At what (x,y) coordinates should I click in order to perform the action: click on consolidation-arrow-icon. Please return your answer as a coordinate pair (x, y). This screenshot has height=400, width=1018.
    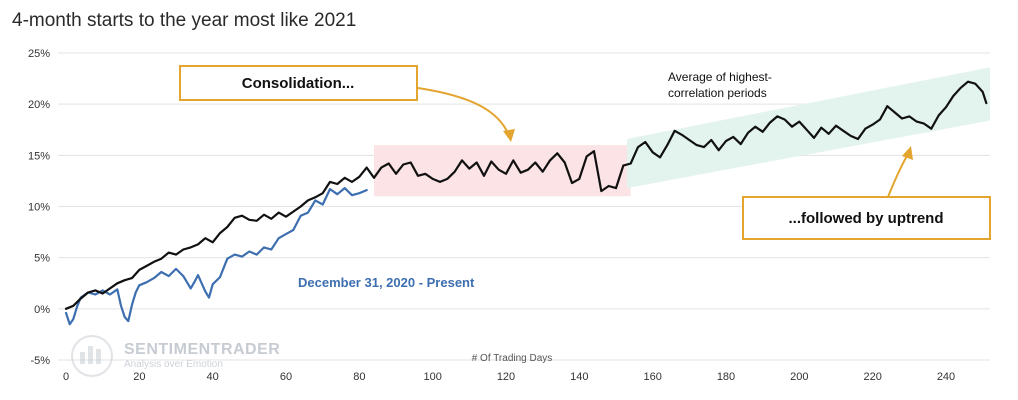
    Looking at the image, I should click on (464, 113).